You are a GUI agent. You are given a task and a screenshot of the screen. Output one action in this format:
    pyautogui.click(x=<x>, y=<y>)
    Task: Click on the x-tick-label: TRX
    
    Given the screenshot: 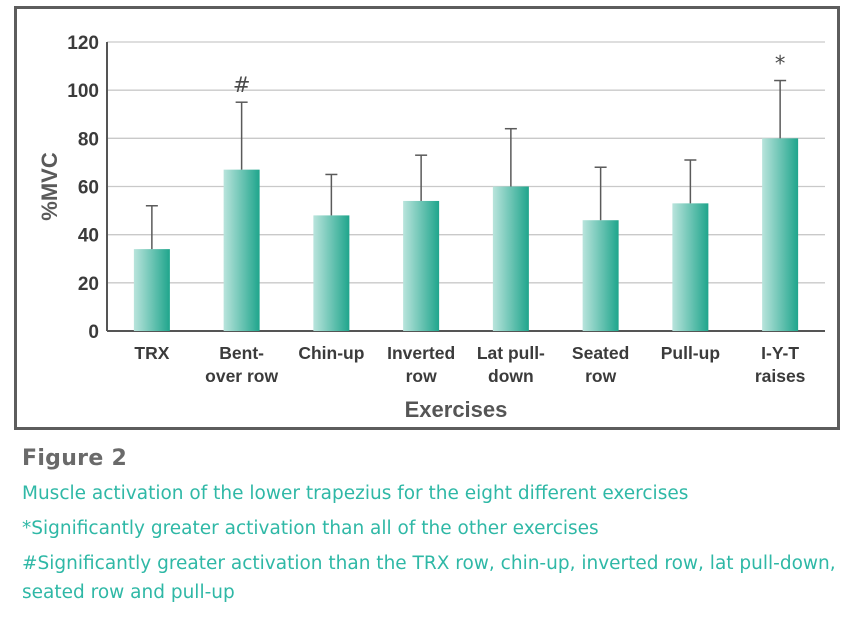 What is the action you would take?
    pyautogui.click(x=151, y=353)
    